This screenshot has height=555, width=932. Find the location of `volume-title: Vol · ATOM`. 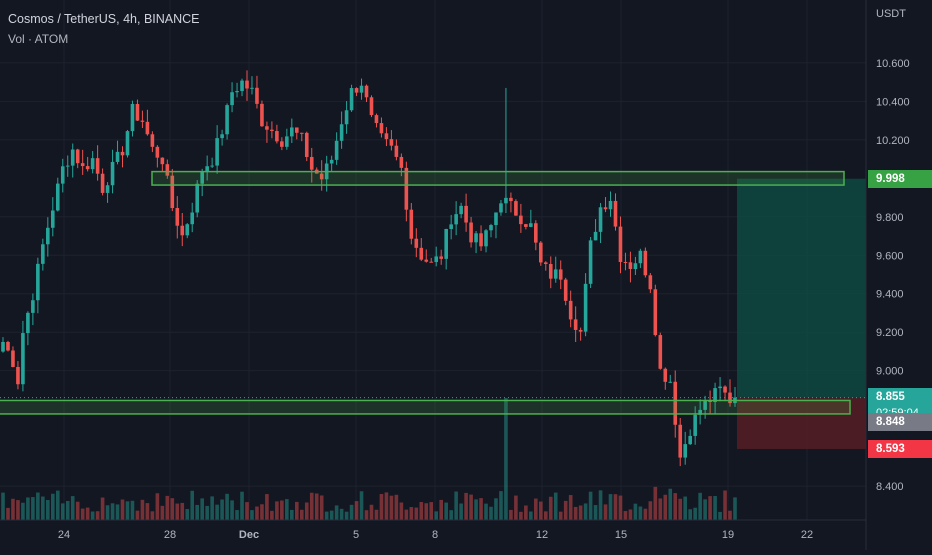

volume-title: Vol · ATOM is located at coordinates (38, 39).